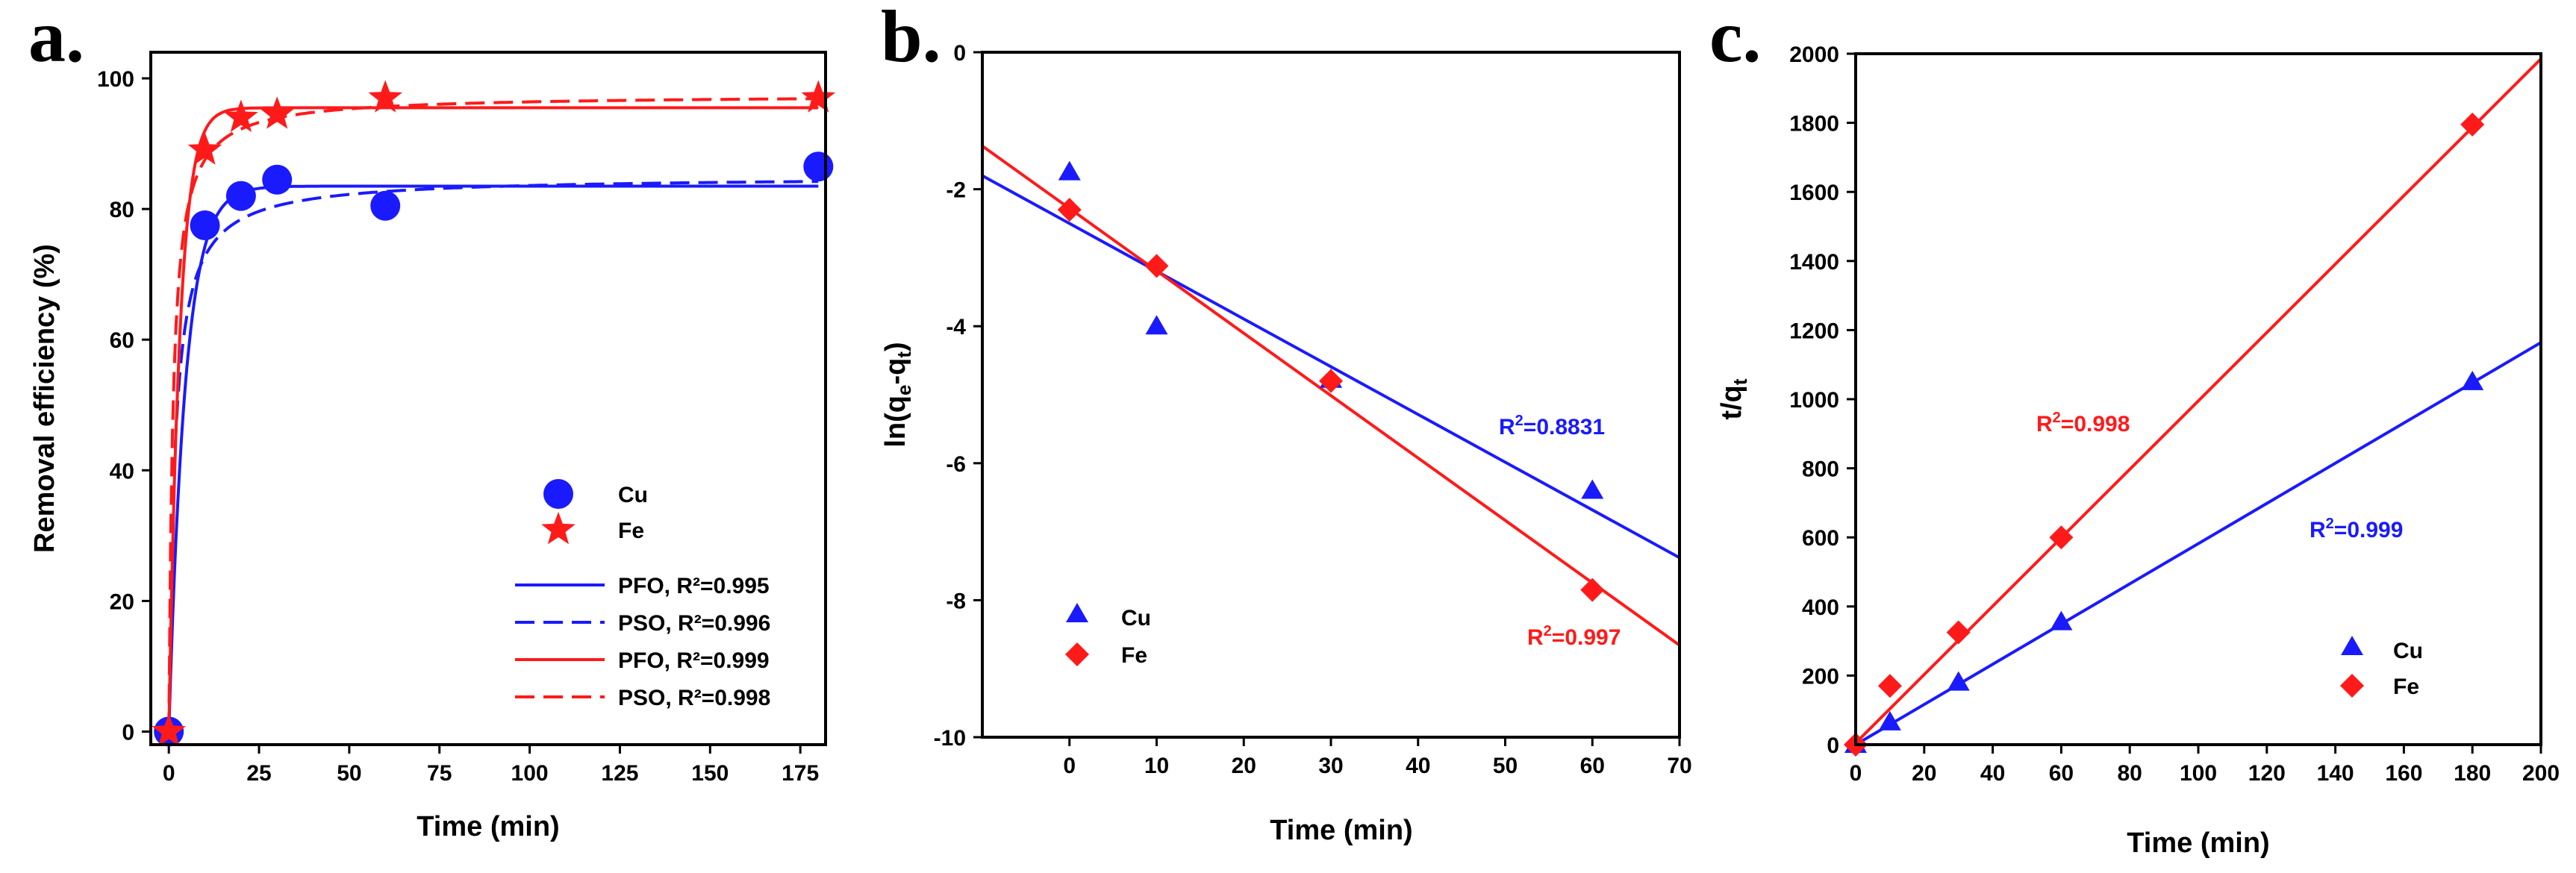 The height and width of the screenshot is (873, 2576). I want to click on y-tick-label: -8, so click(956, 601).